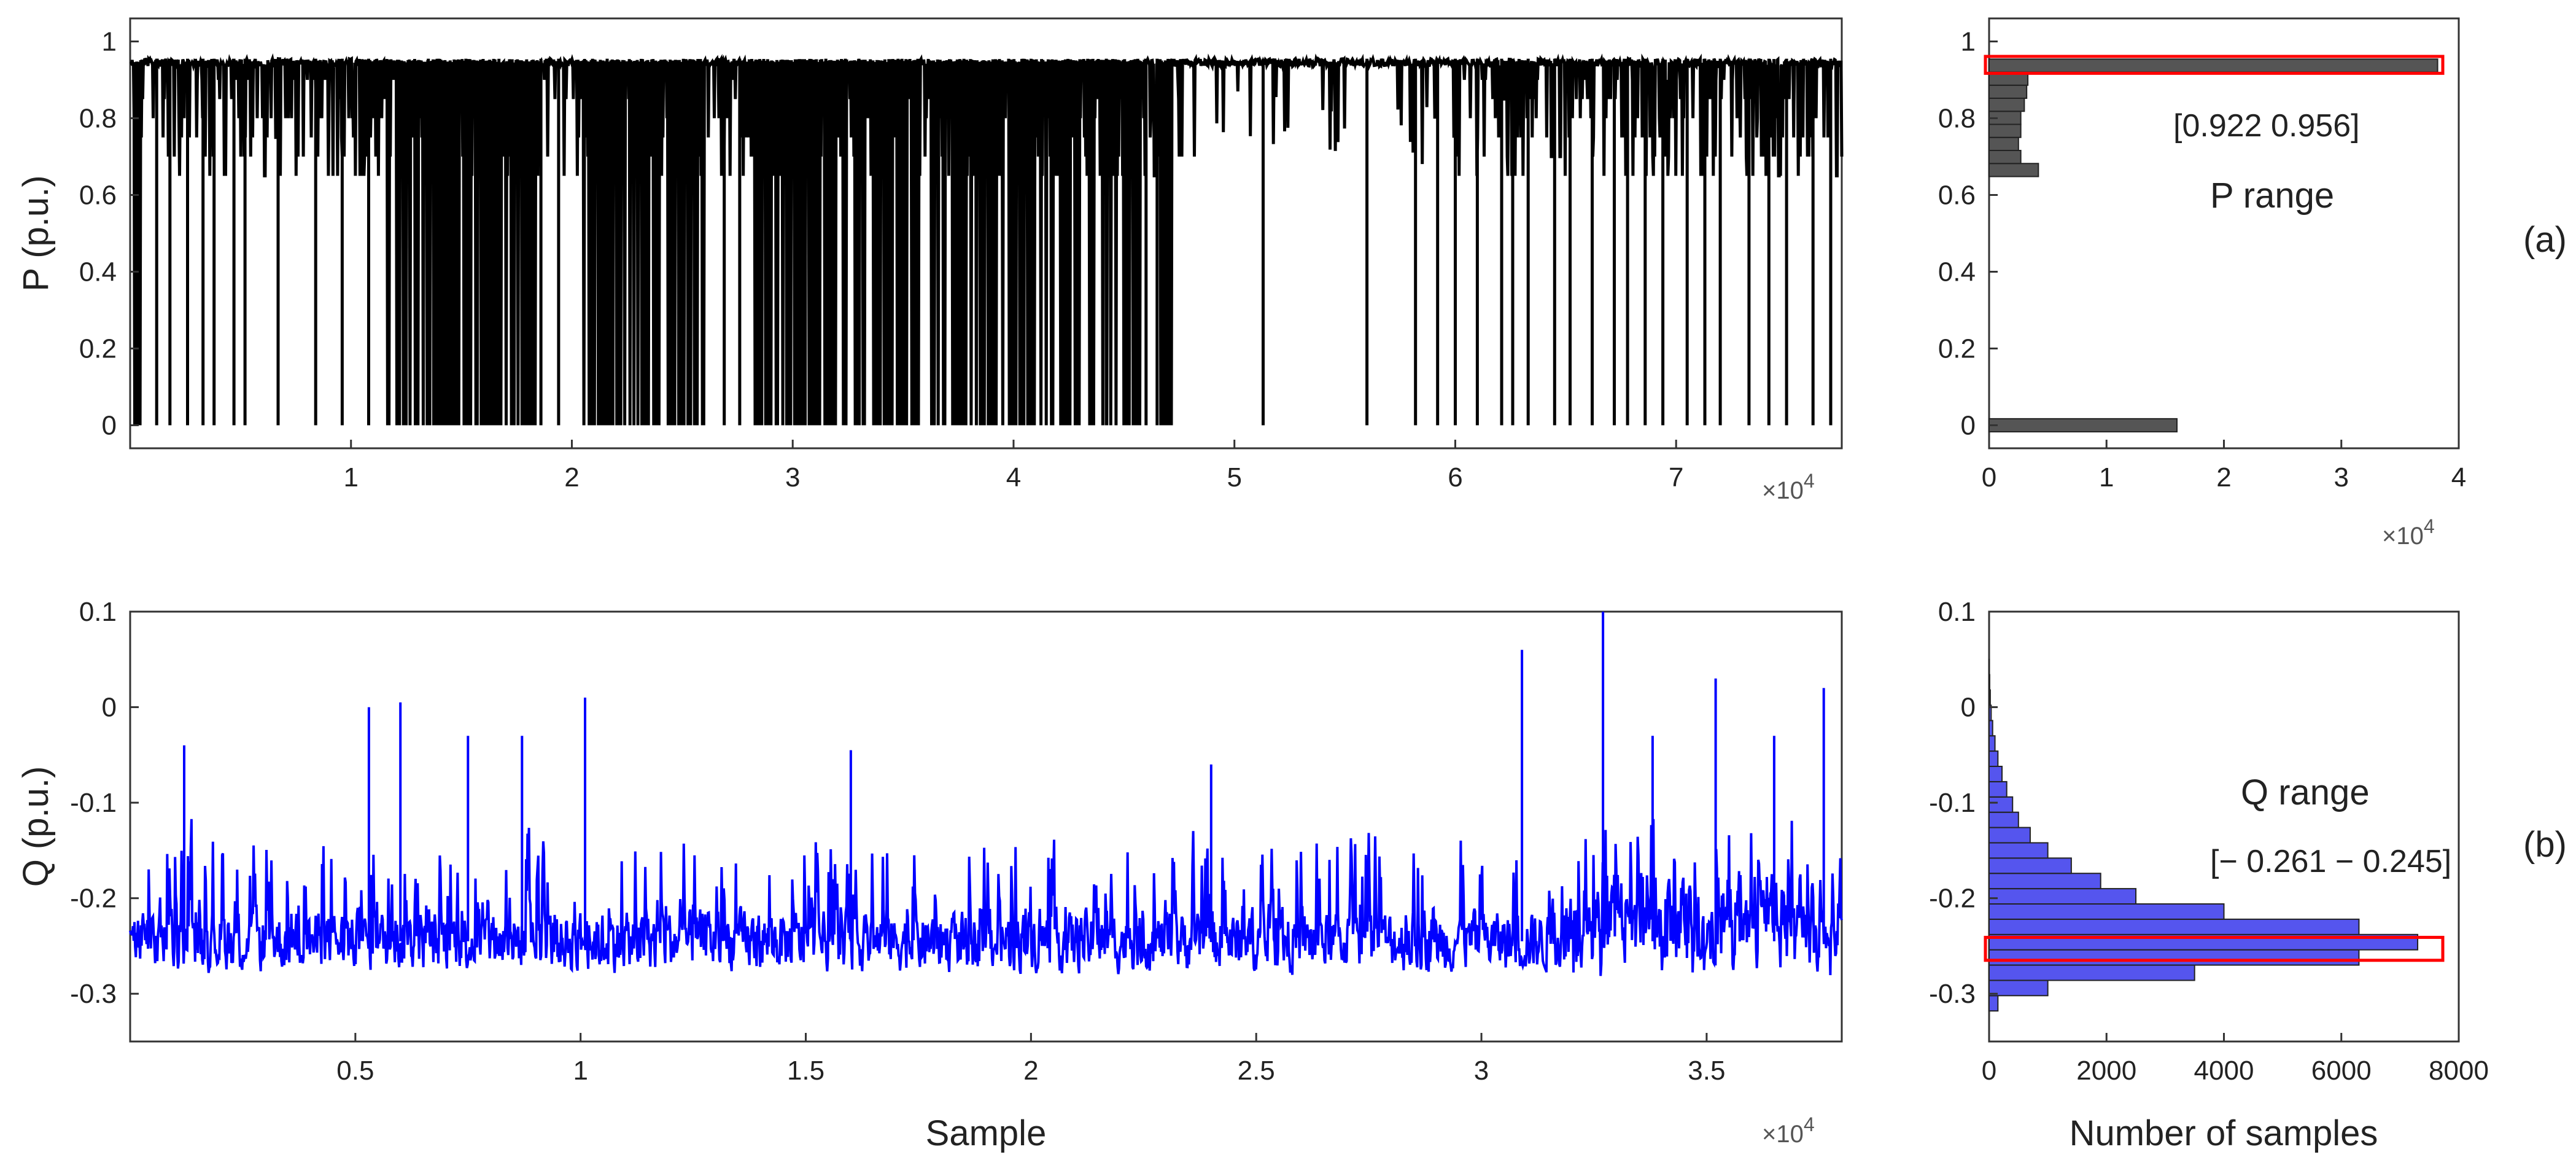 This screenshot has width=2576, height=1168. What do you see at coordinates (1788, 487) in the screenshot?
I see `p-x-exponent: ×10⁴` at bounding box center [1788, 487].